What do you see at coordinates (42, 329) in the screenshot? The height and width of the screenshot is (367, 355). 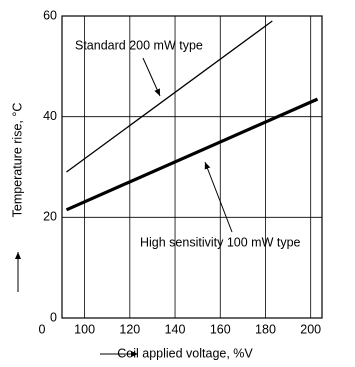 I see `x-tick-label: 0` at bounding box center [42, 329].